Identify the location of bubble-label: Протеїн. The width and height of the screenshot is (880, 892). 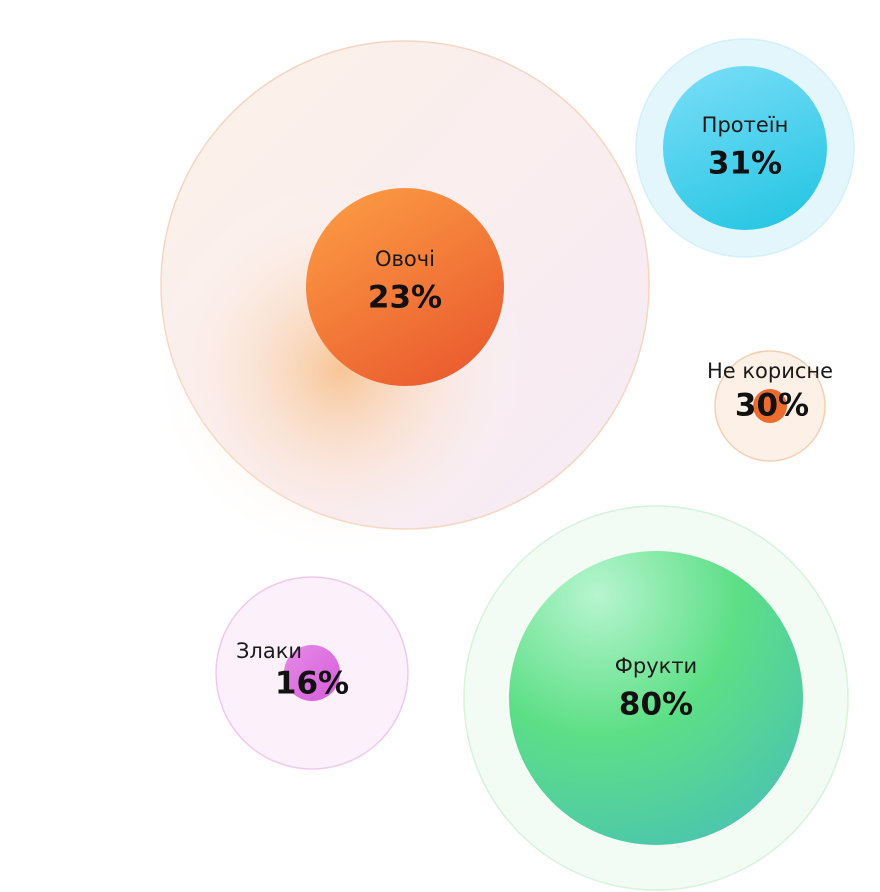
(745, 125).